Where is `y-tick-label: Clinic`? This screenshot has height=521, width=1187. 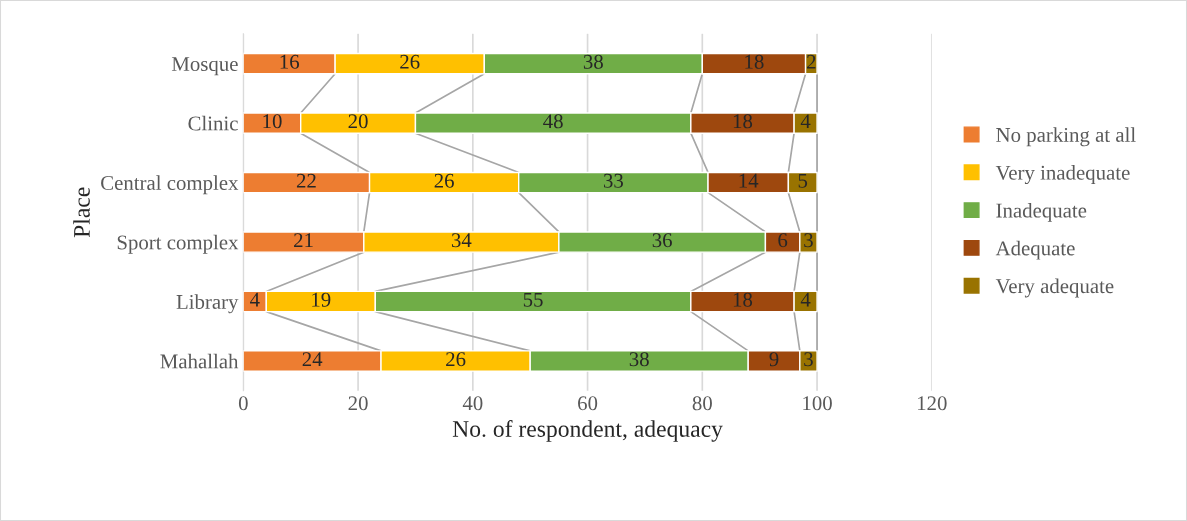
y-tick-label: Clinic is located at coordinates (213, 123).